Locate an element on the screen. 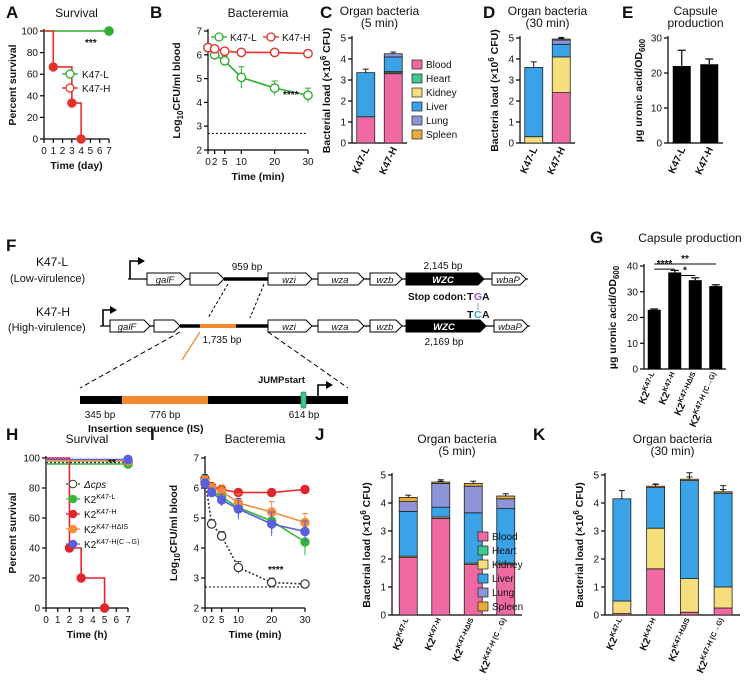  k47-l-gap-bp: 959 bp is located at coordinates (247, 267).